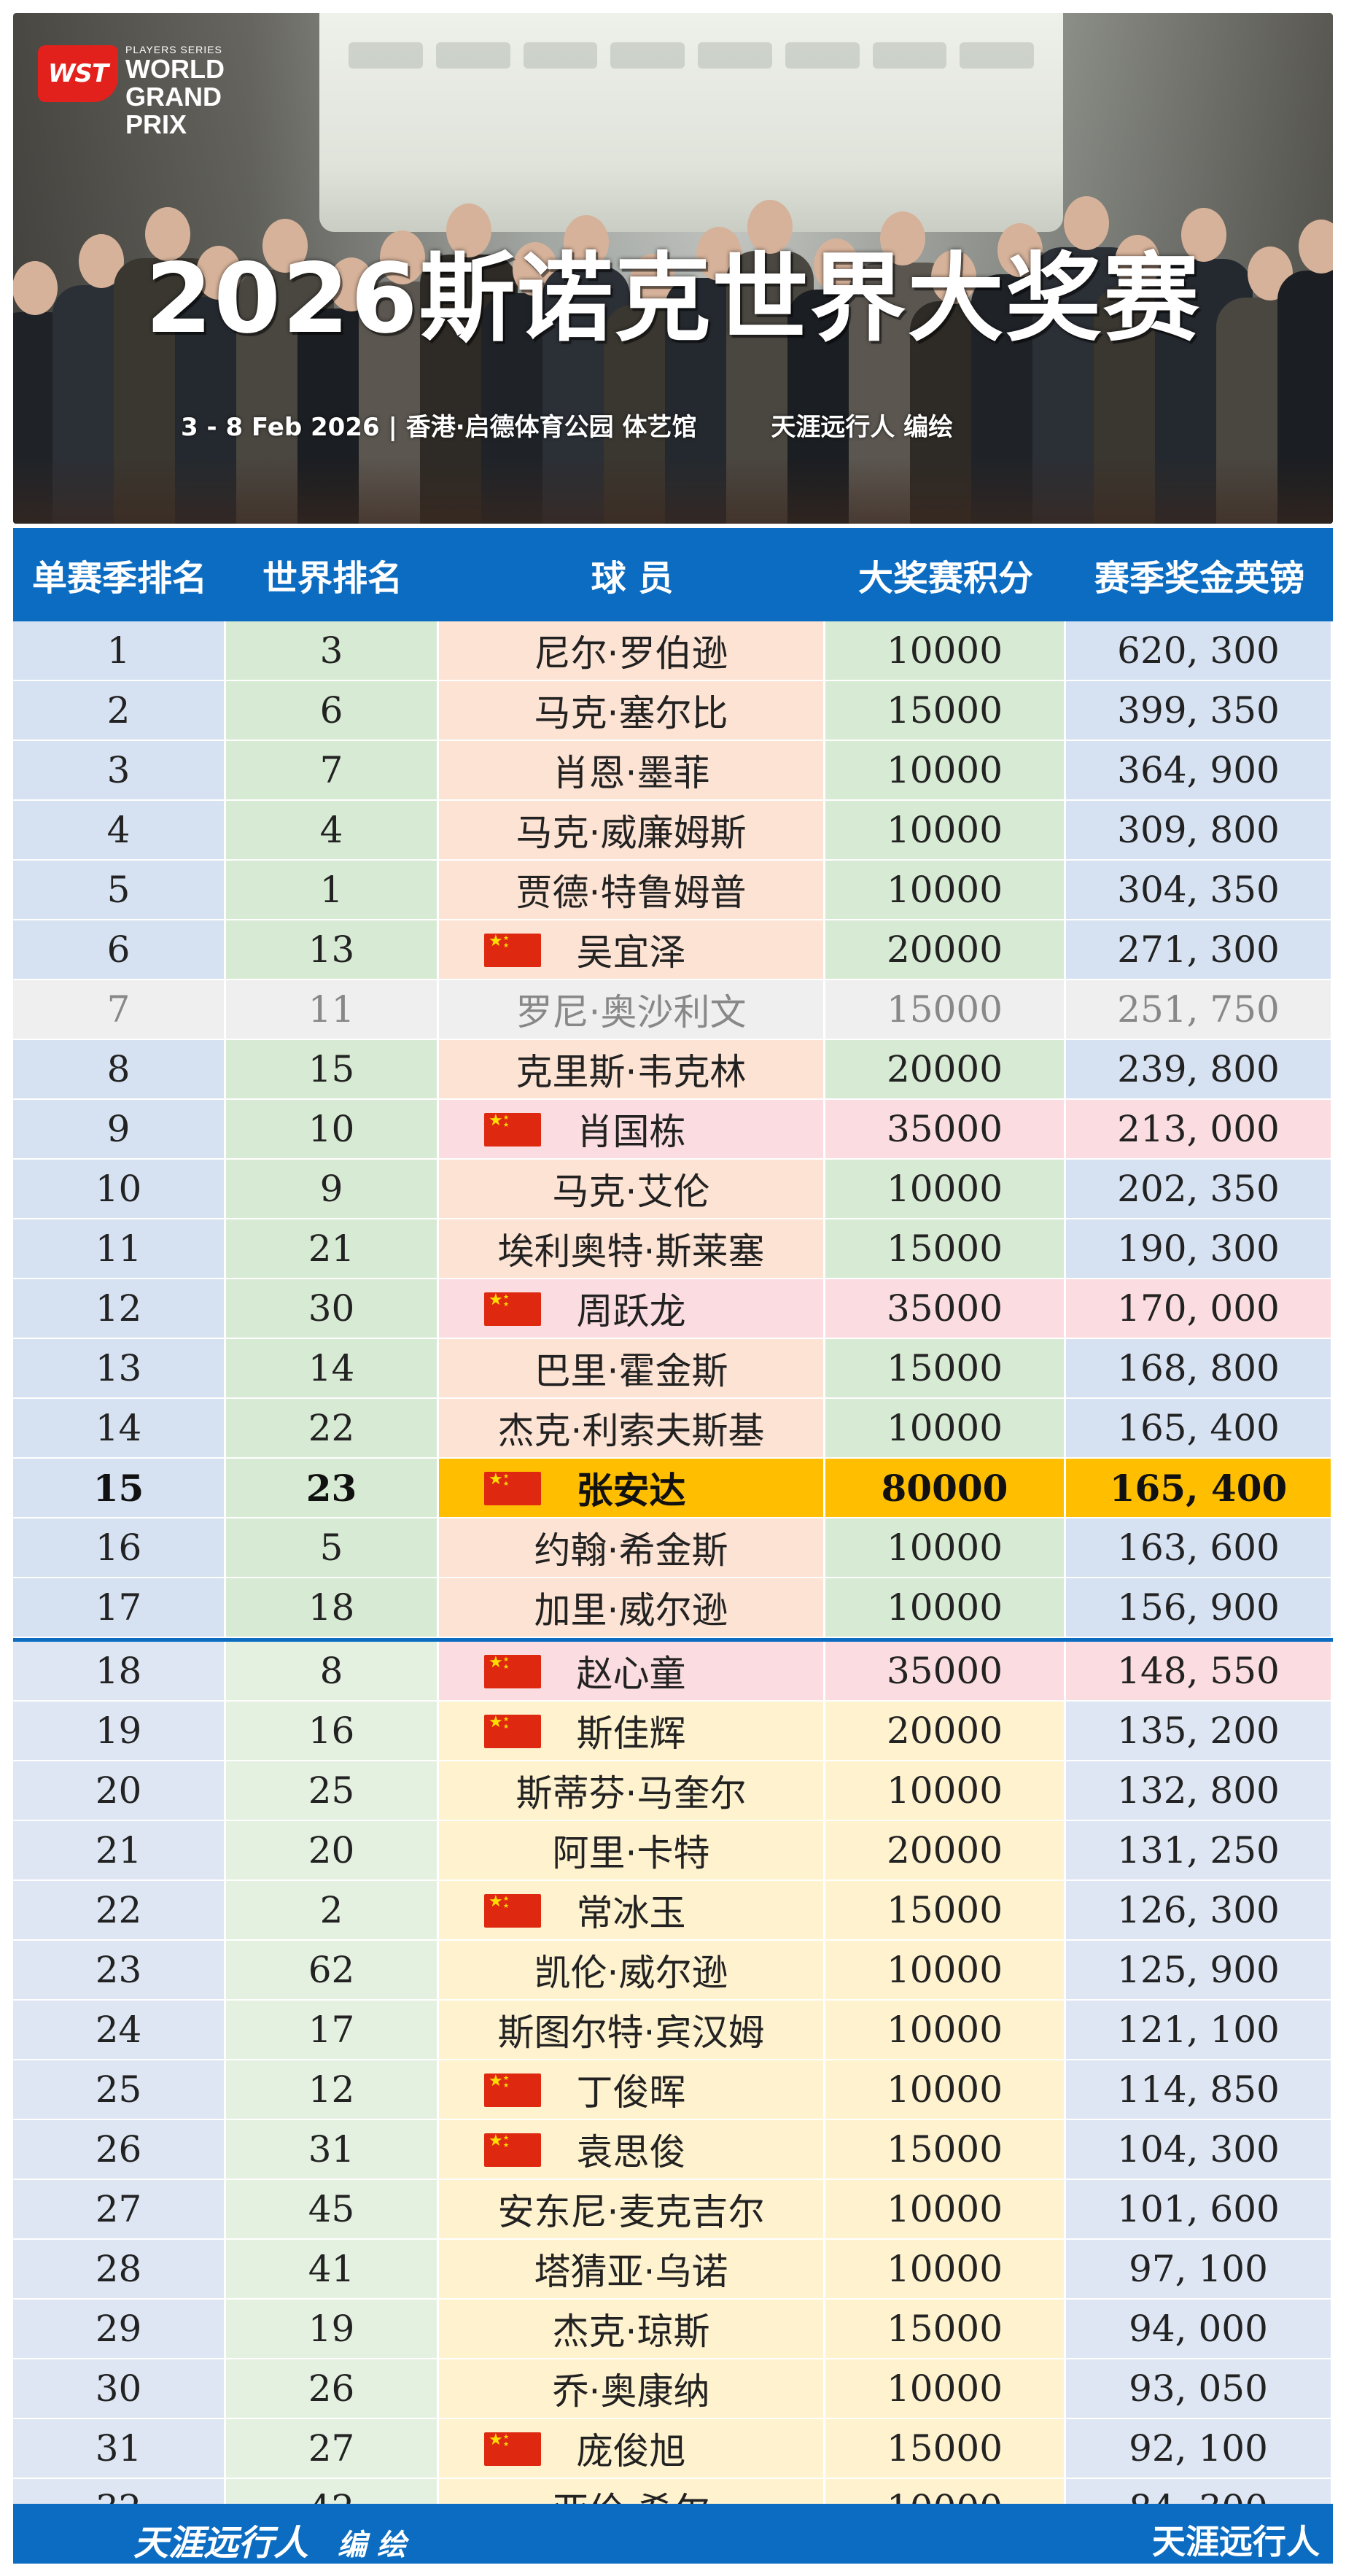 This screenshot has height=2576, width=1346. I want to click on season-prize-text: 101, 600, so click(1198, 2209).